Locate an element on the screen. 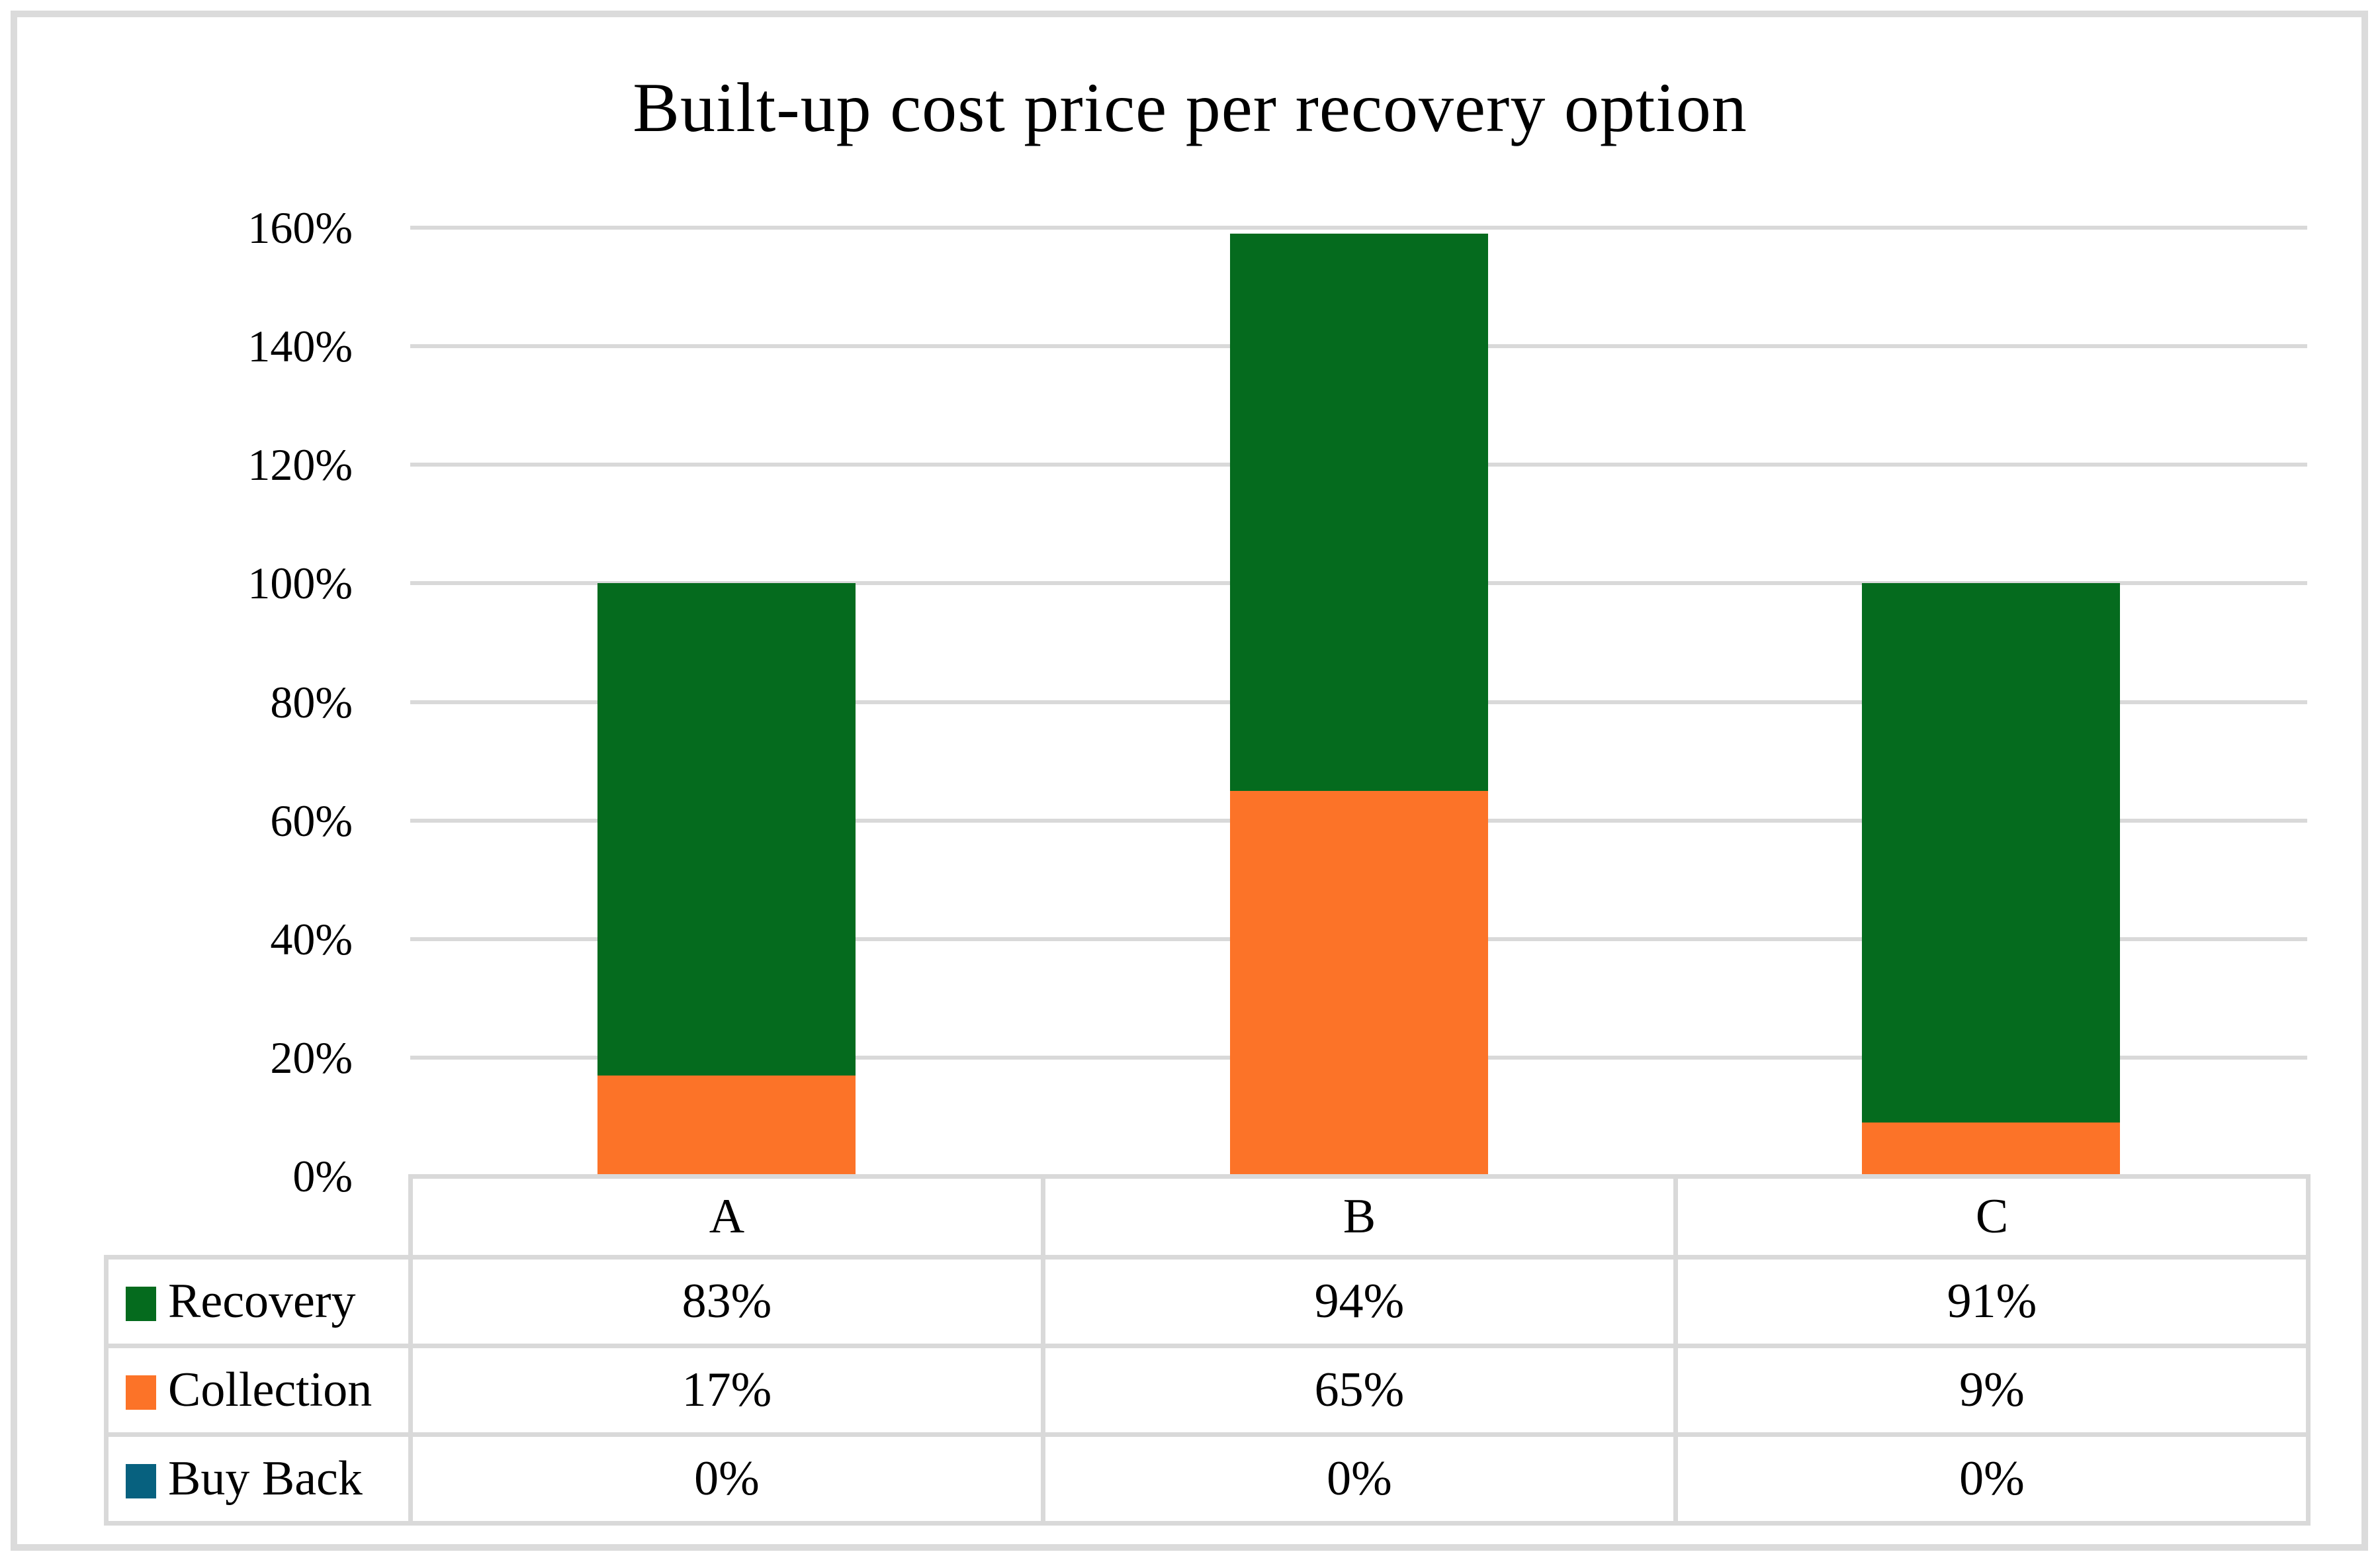  legend-swatch-buy-back is located at coordinates (141, 1481).